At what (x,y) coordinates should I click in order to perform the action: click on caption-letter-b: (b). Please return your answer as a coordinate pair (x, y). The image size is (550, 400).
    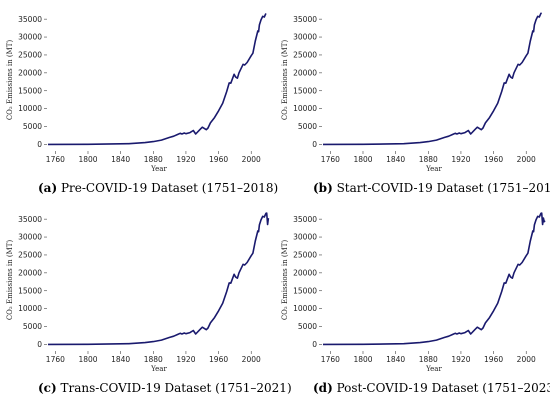
    Looking at the image, I should click on (323, 188).